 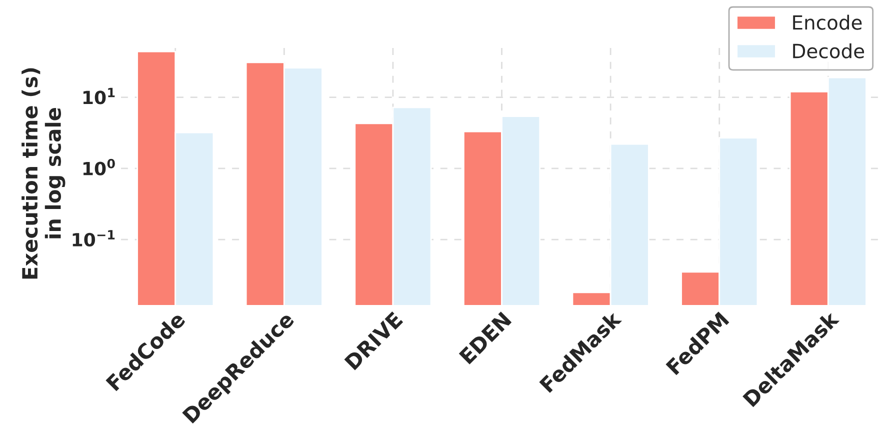 I want to click on legend-label: Encode, so click(x=827, y=22).